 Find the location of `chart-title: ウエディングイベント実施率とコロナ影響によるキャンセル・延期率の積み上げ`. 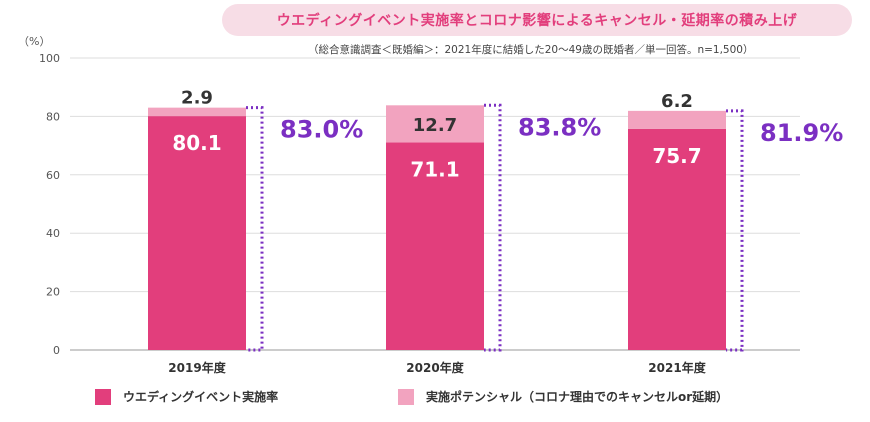

chart-title: ウエディングイベント実施率とコロナ影響によるキャンセル・延期率の積み上げ is located at coordinates (537, 21).